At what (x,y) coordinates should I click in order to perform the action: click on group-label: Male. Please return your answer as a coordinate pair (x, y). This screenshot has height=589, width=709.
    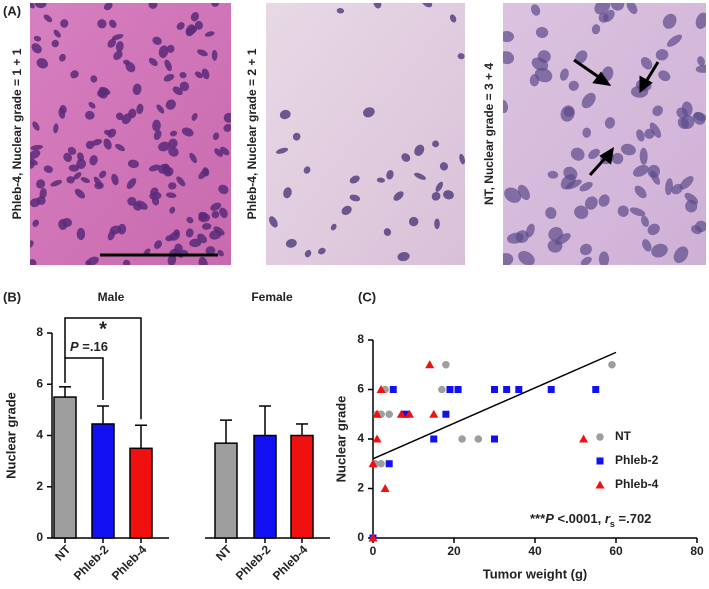
    Looking at the image, I should click on (111, 297).